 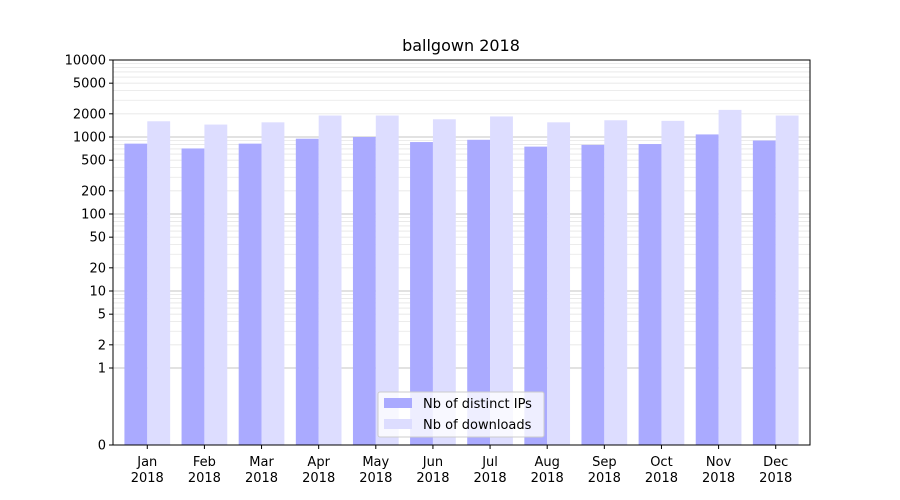 What do you see at coordinates (775, 462) in the screenshot?
I see `x-tick-label-month: Dec` at bounding box center [775, 462].